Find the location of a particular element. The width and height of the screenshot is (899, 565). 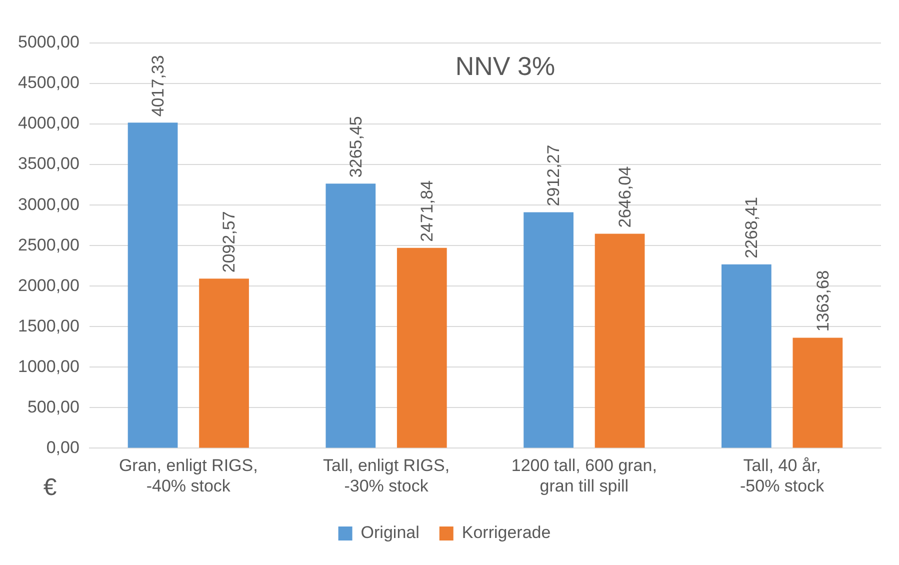

y-tick-label: 4500,00 is located at coordinates (49, 82).